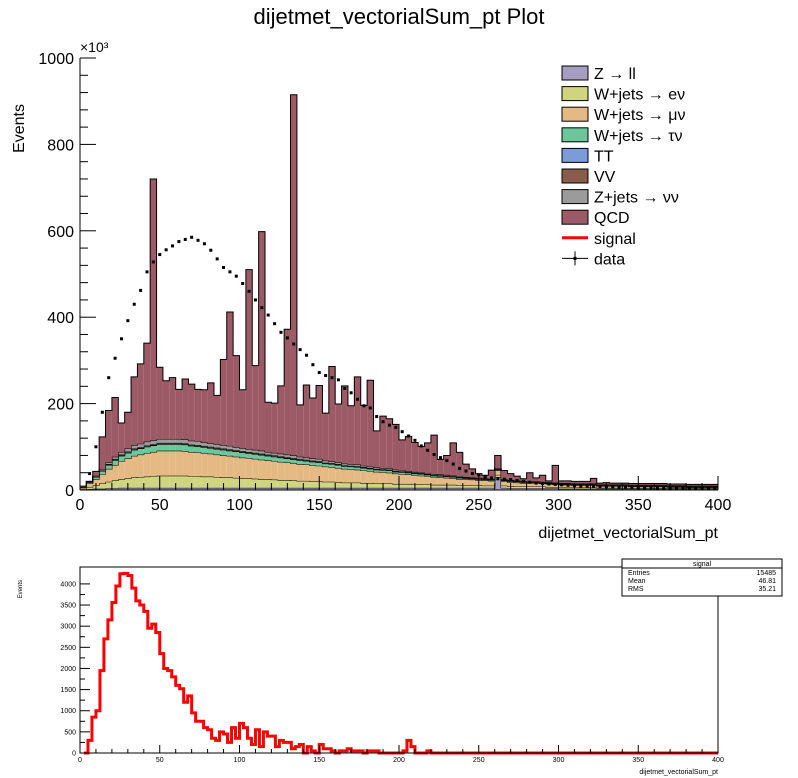 The image size is (798, 778). Describe the element at coordinates (623, 115) in the screenshot. I see `legend-entry: W+jets → μν` at that location.